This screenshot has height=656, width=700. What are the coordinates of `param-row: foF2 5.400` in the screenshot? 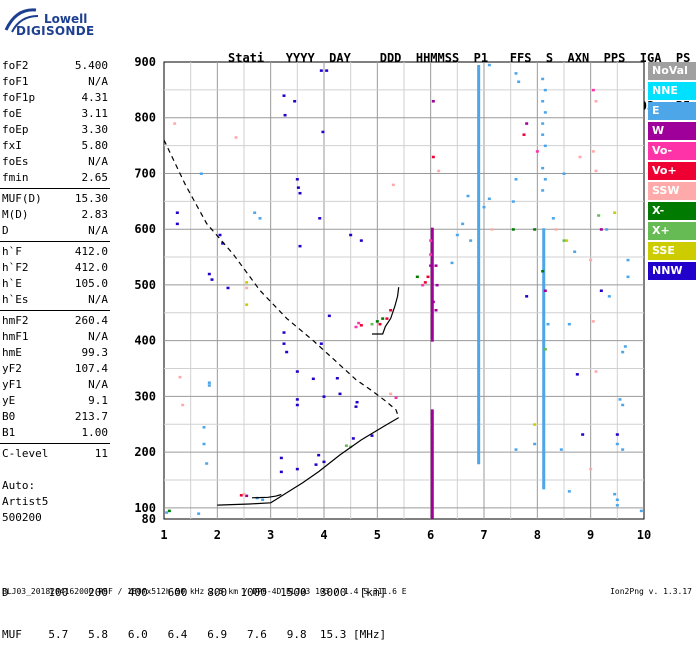 It's located at (55, 66).